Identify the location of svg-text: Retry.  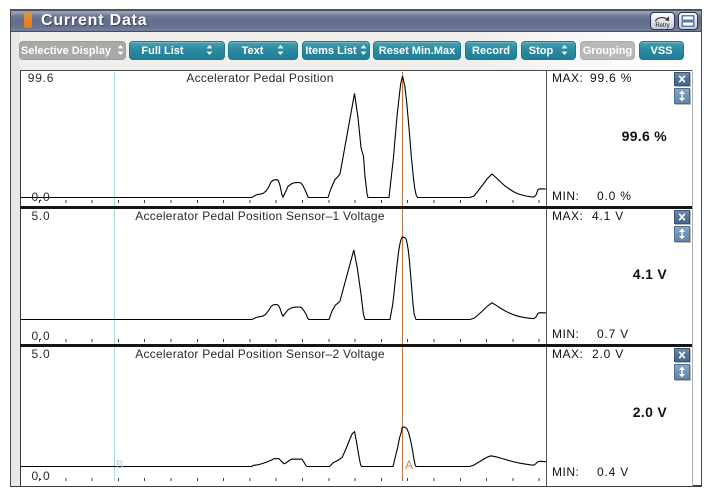
(662, 26).